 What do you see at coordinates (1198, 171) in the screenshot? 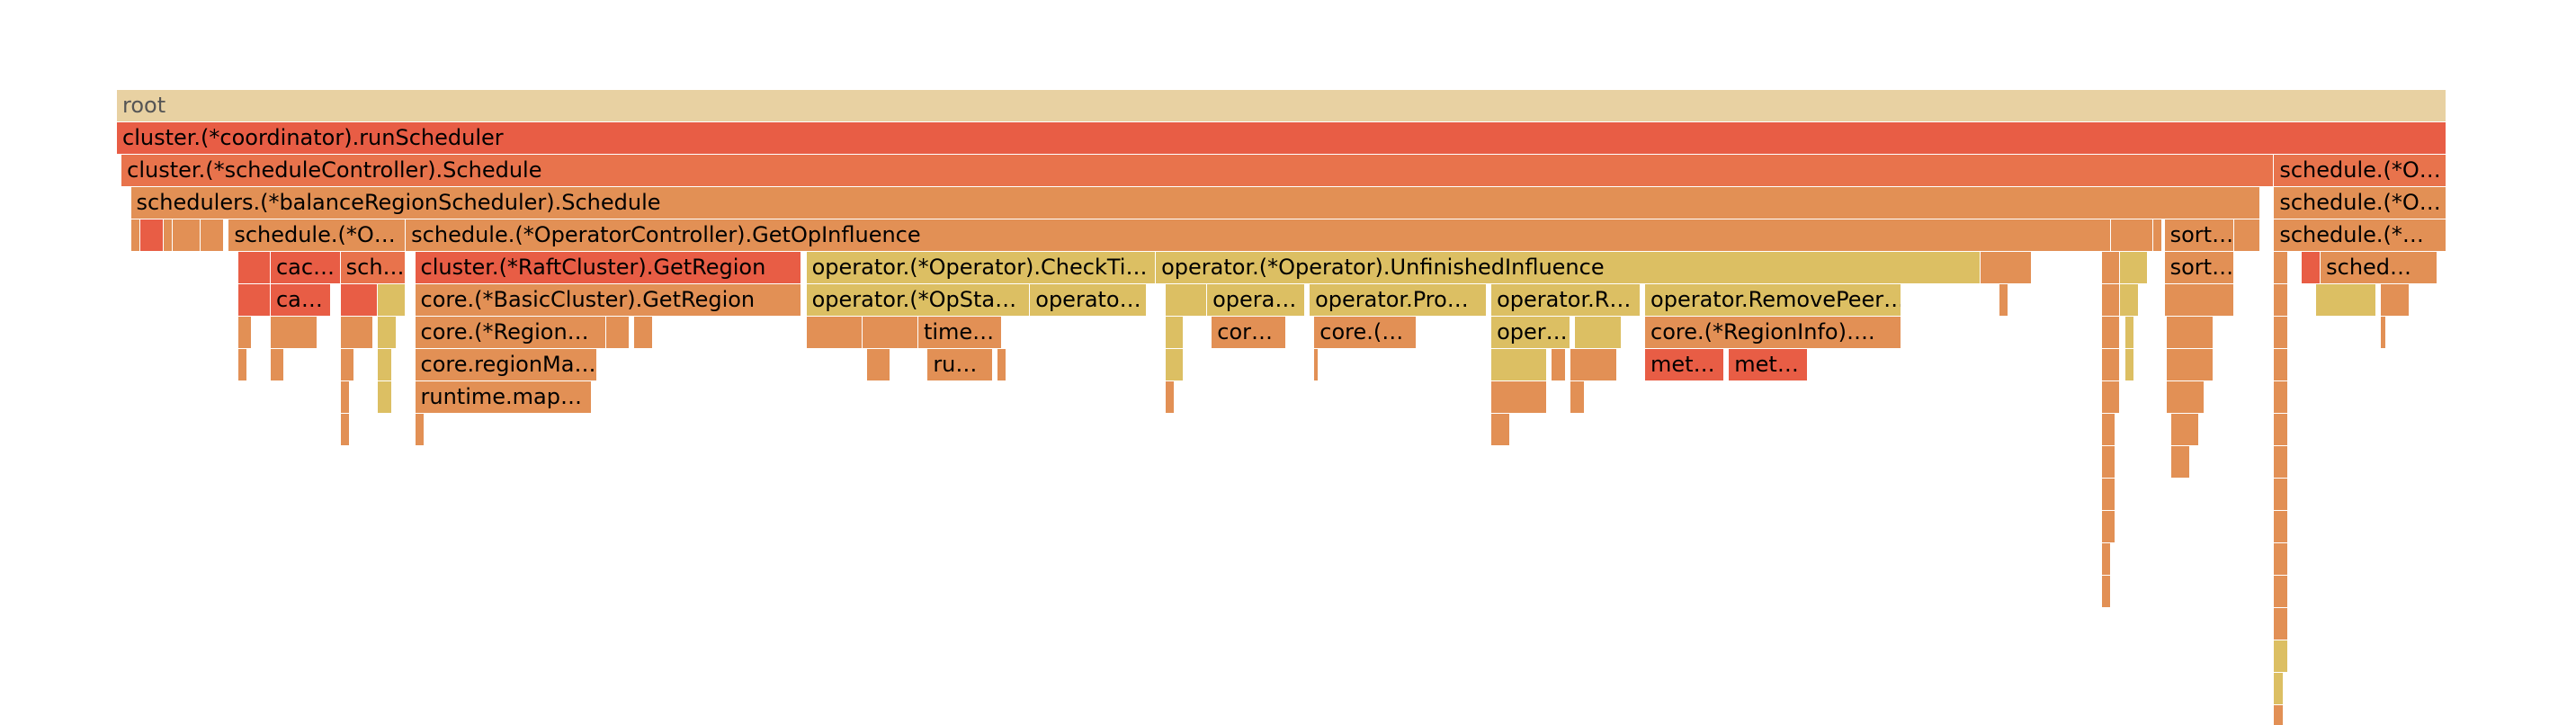
I see `flame-frame-cluster-schedulecontroller-schedule: cluster.(*scheduleController).Schedule` at bounding box center [1198, 171].